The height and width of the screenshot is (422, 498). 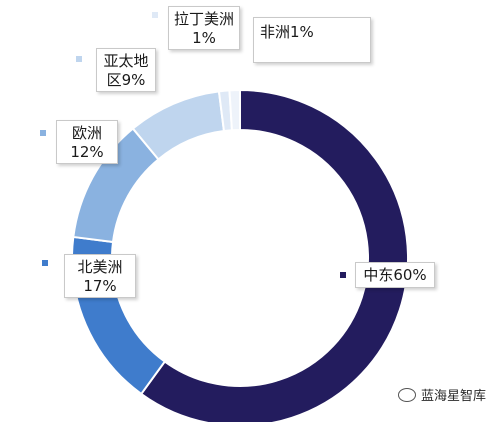 I want to click on callout-value: 60%, so click(x=410, y=275).